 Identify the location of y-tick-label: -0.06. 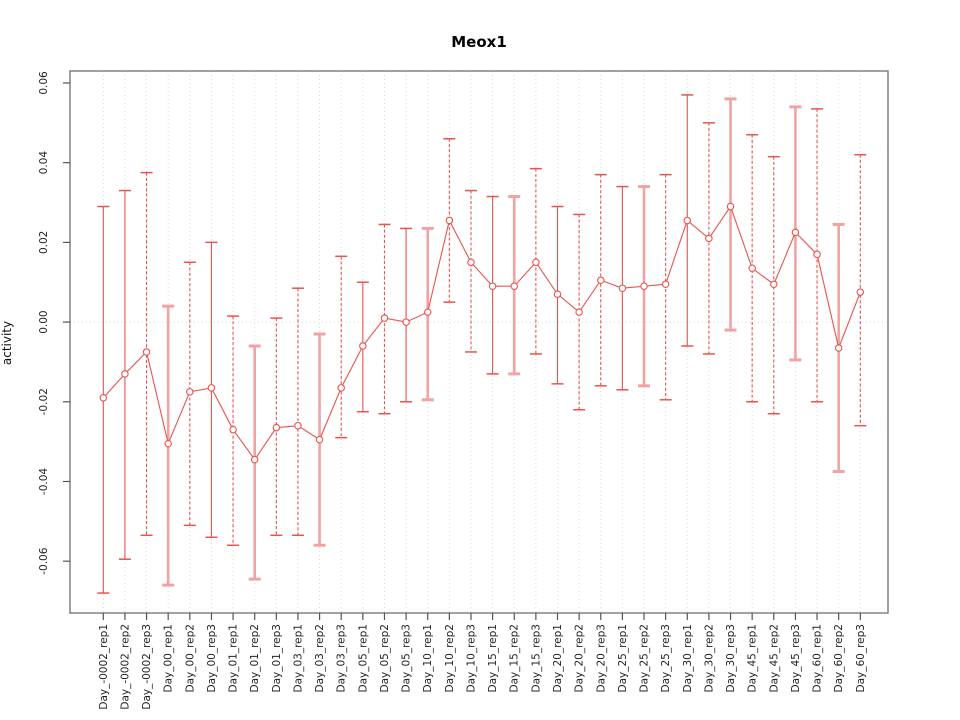
(44, 560).